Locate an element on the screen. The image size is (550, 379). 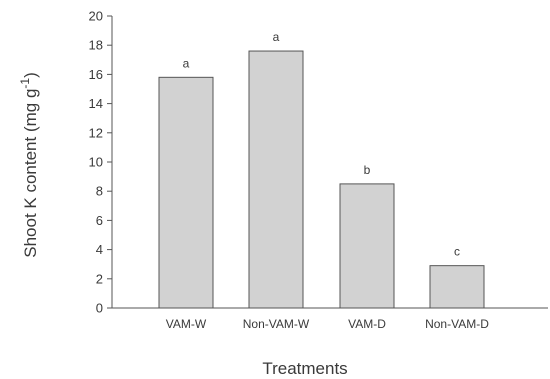
y-tick-label: 18 is located at coordinates (96, 45).